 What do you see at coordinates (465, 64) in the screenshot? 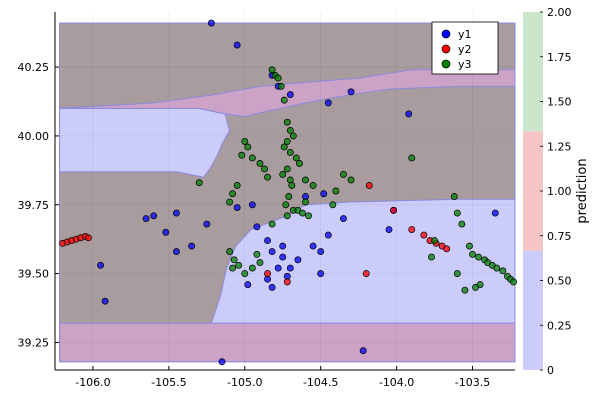
I see `legend-label-y3: y3` at bounding box center [465, 64].